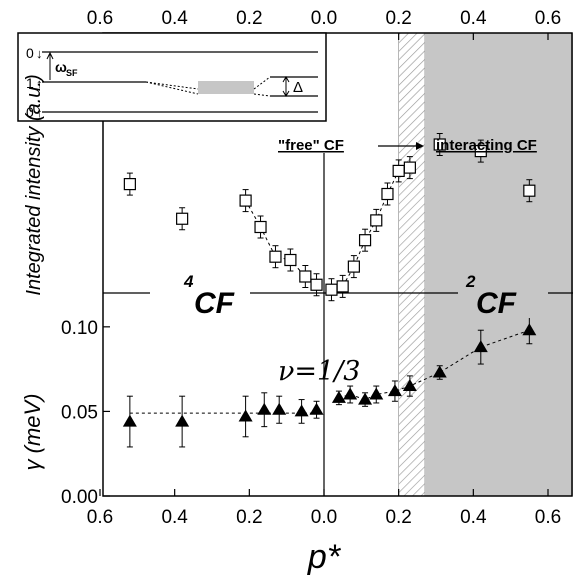 The width and height of the screenshot is (573, 575). Describe the element at coordinates (324, 18) in the screenshot. I see `x-top-tick-label: 0.0` at that location.